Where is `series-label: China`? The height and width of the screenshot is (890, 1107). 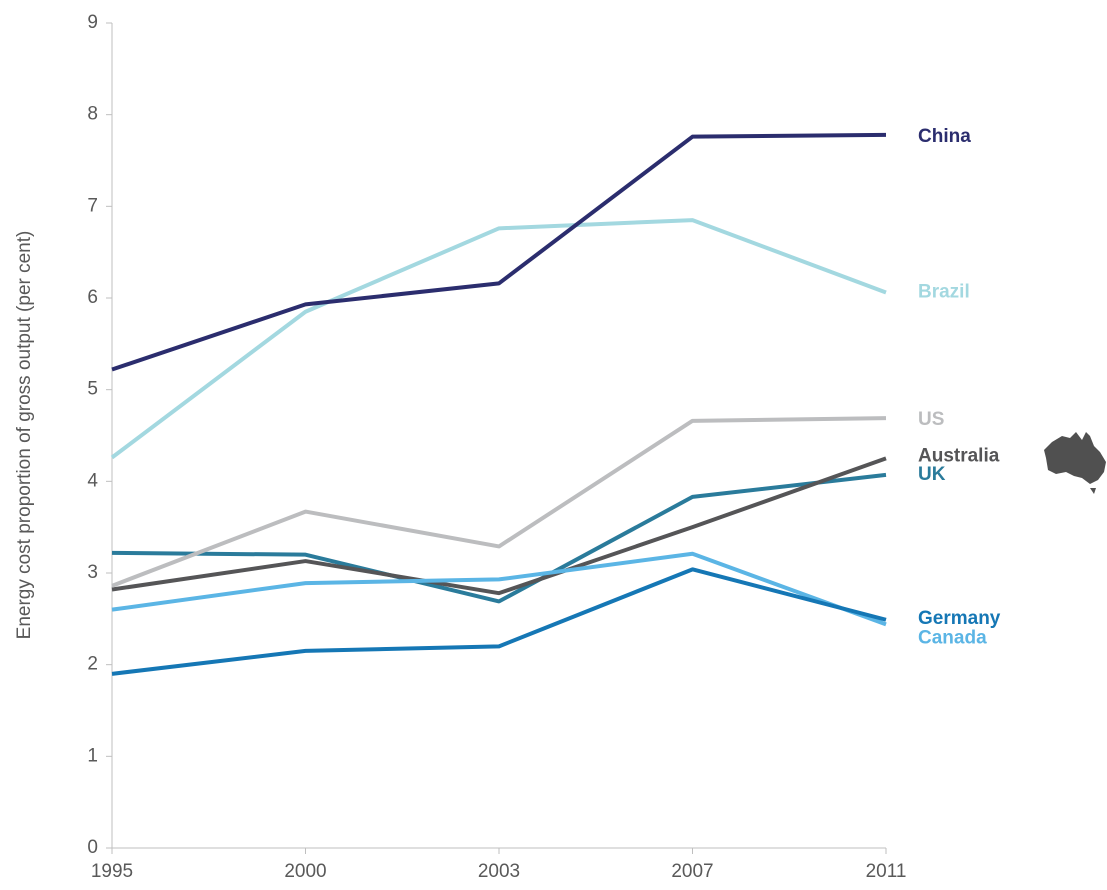 series-label: China is located at coordinates (944, 136).